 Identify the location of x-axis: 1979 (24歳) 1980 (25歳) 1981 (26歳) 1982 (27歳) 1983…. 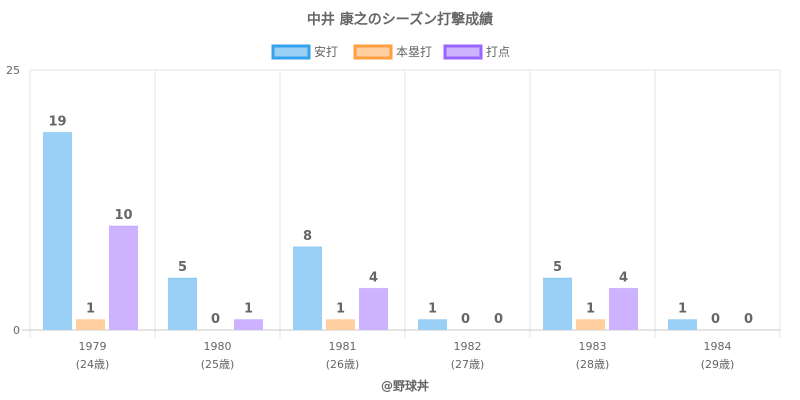
(405, 355).